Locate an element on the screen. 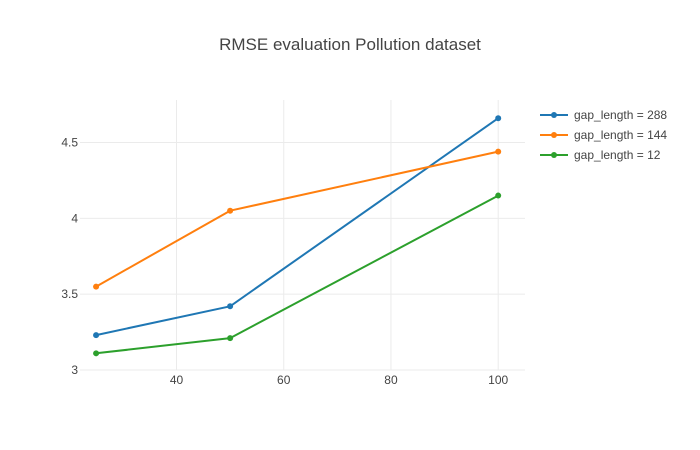  y-tick-label: 3 is located at coordinates (74, 370).